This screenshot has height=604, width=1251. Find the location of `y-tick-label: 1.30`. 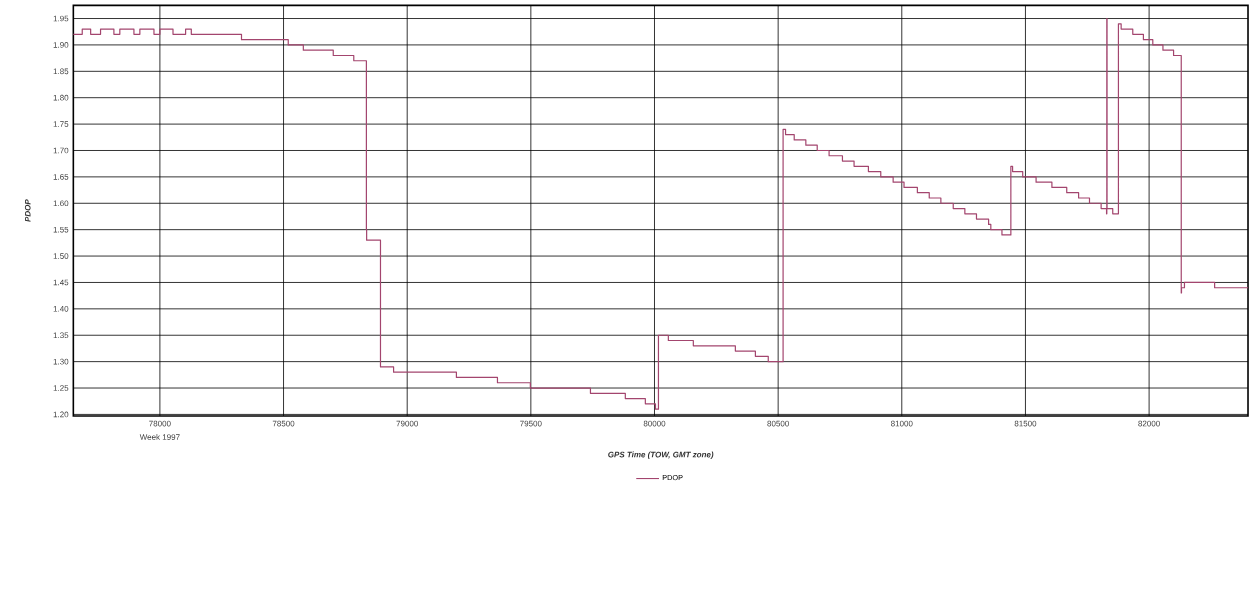

y-tick-label: 1.30 is located at coordinates (61, 361).